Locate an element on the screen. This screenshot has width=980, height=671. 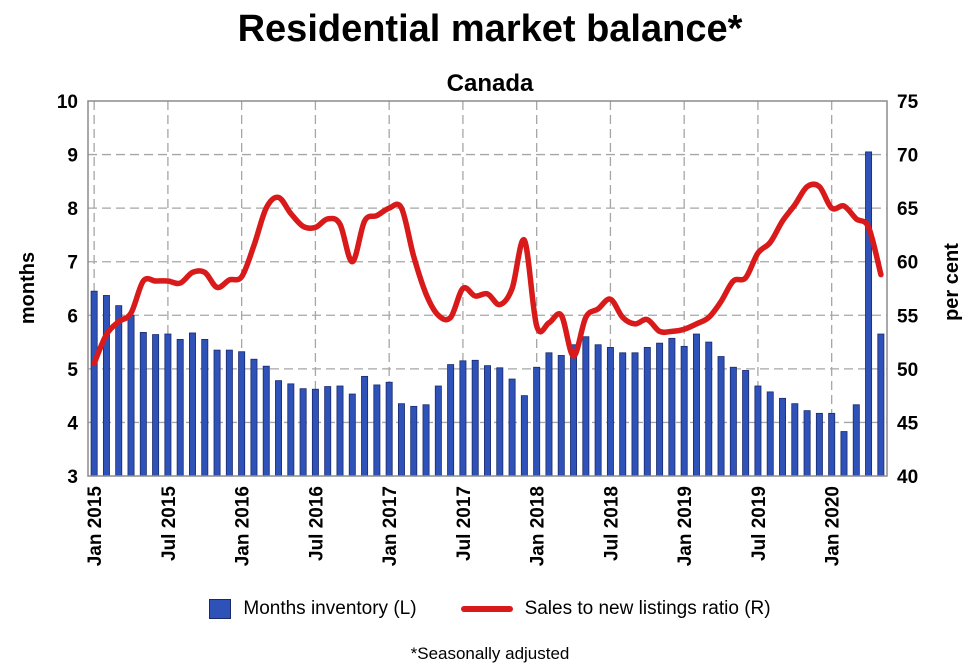
left-tick-label: 6 is located at coordinates (72, 316).